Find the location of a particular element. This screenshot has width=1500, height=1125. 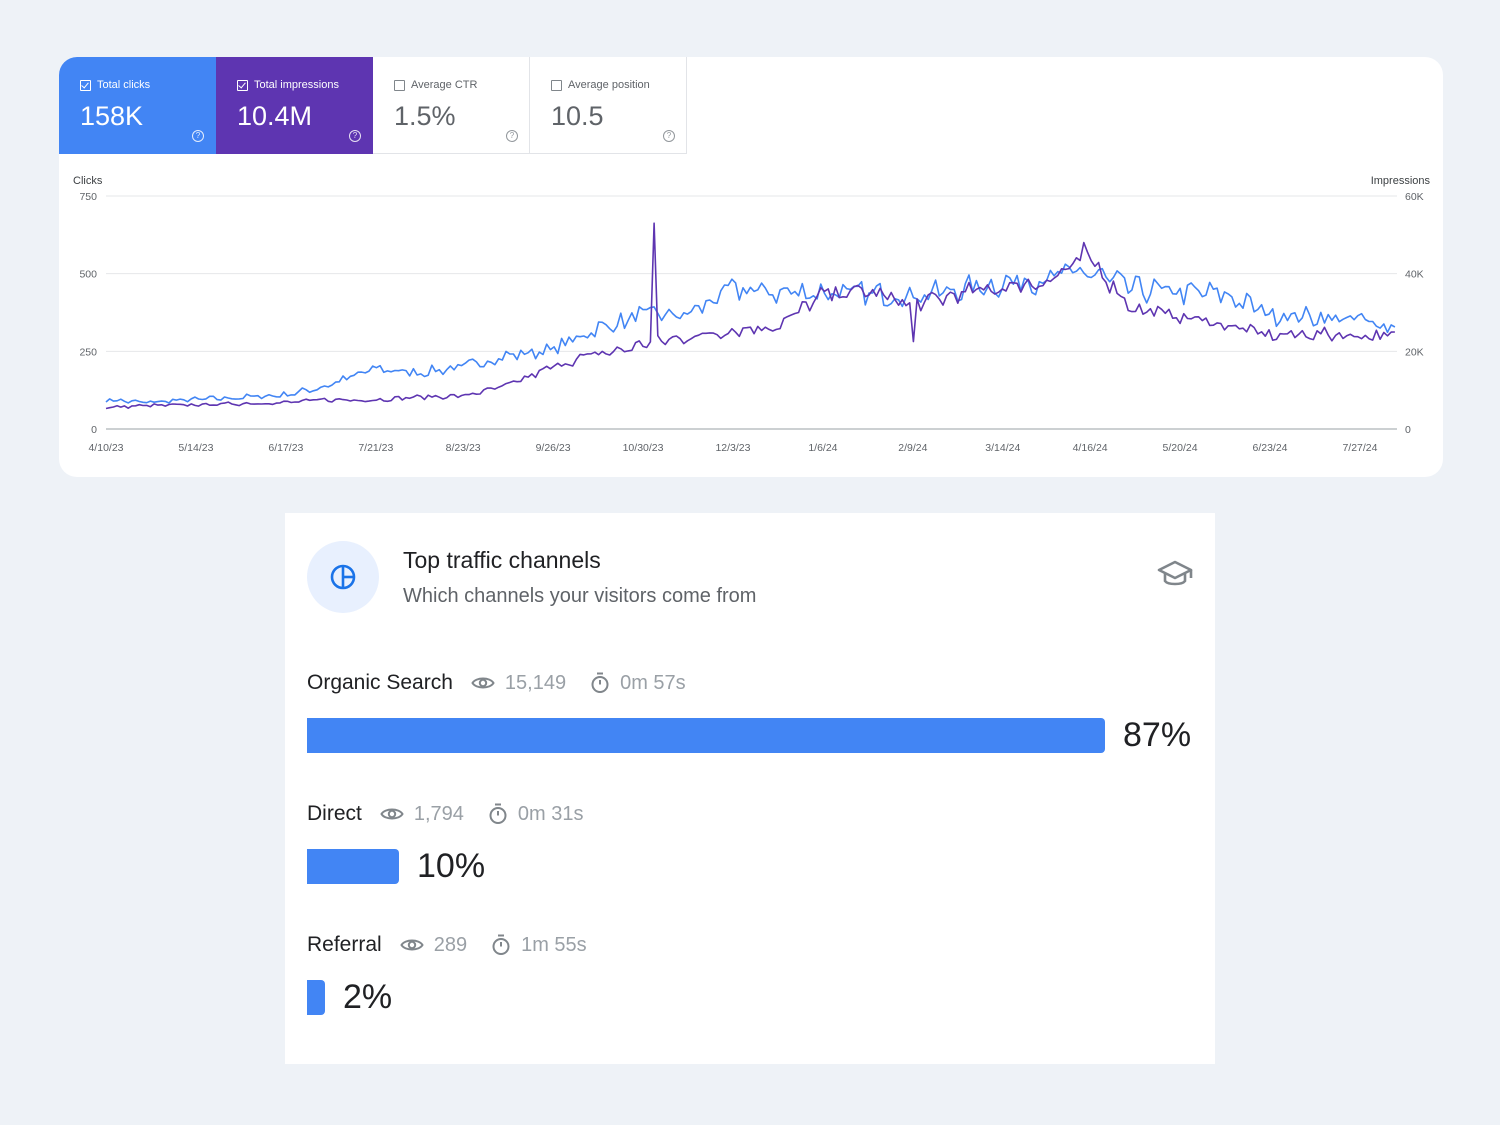

metric-value: 10.5 is located at coordinates (577, 116).